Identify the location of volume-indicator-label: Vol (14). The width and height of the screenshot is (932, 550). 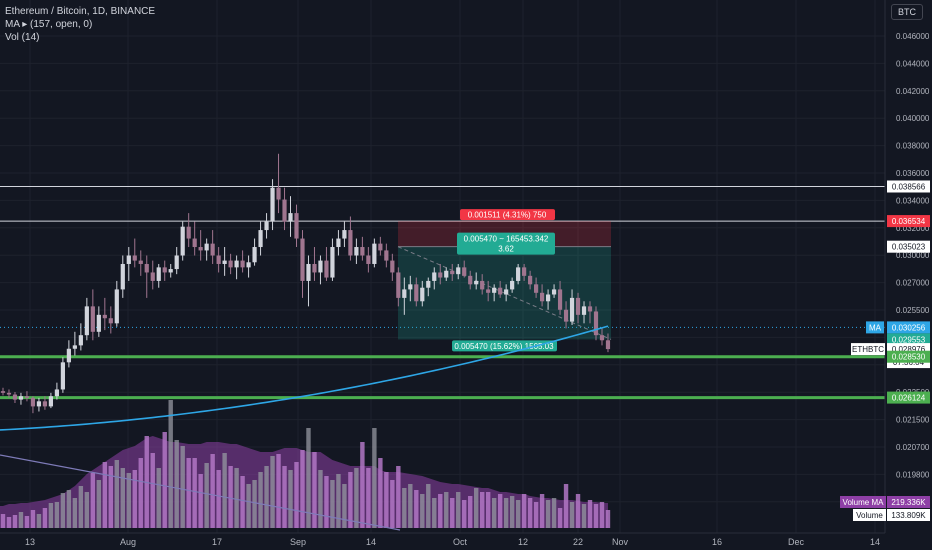
(22, 37).